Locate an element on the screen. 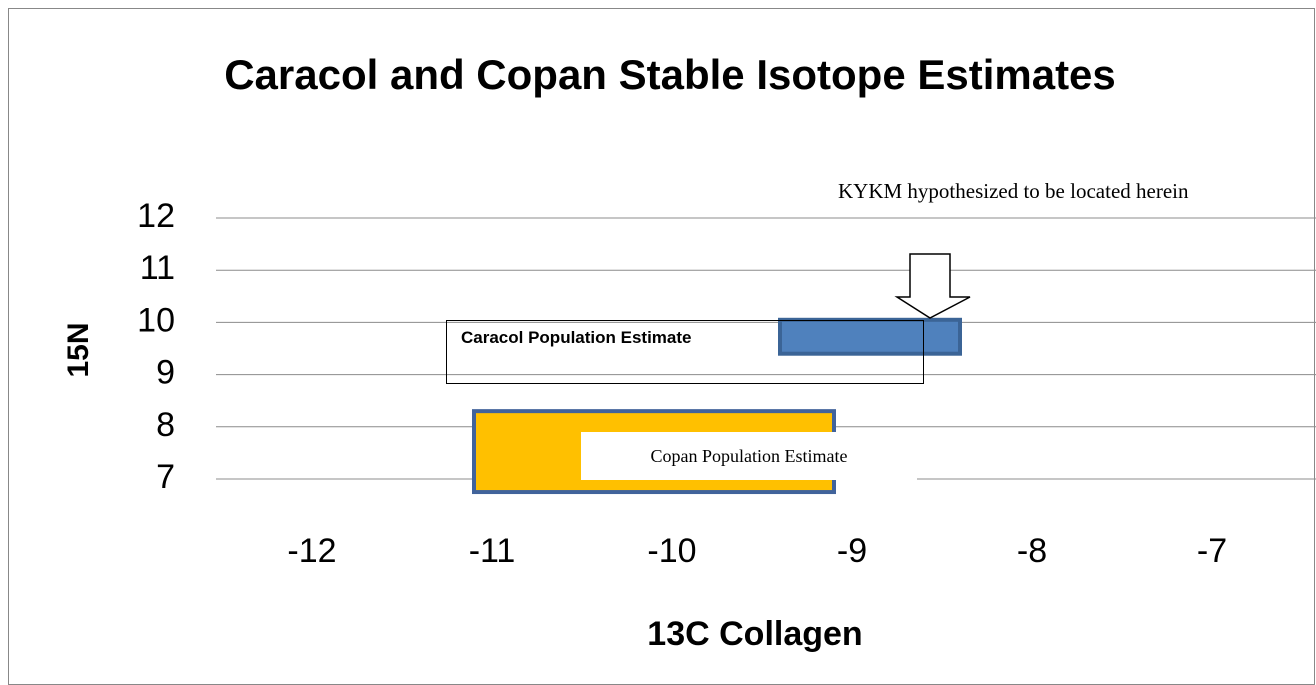 The height and width of the screenshot is (685, 1316). y-axis-label: 15N is located at coordinates (78, 349).